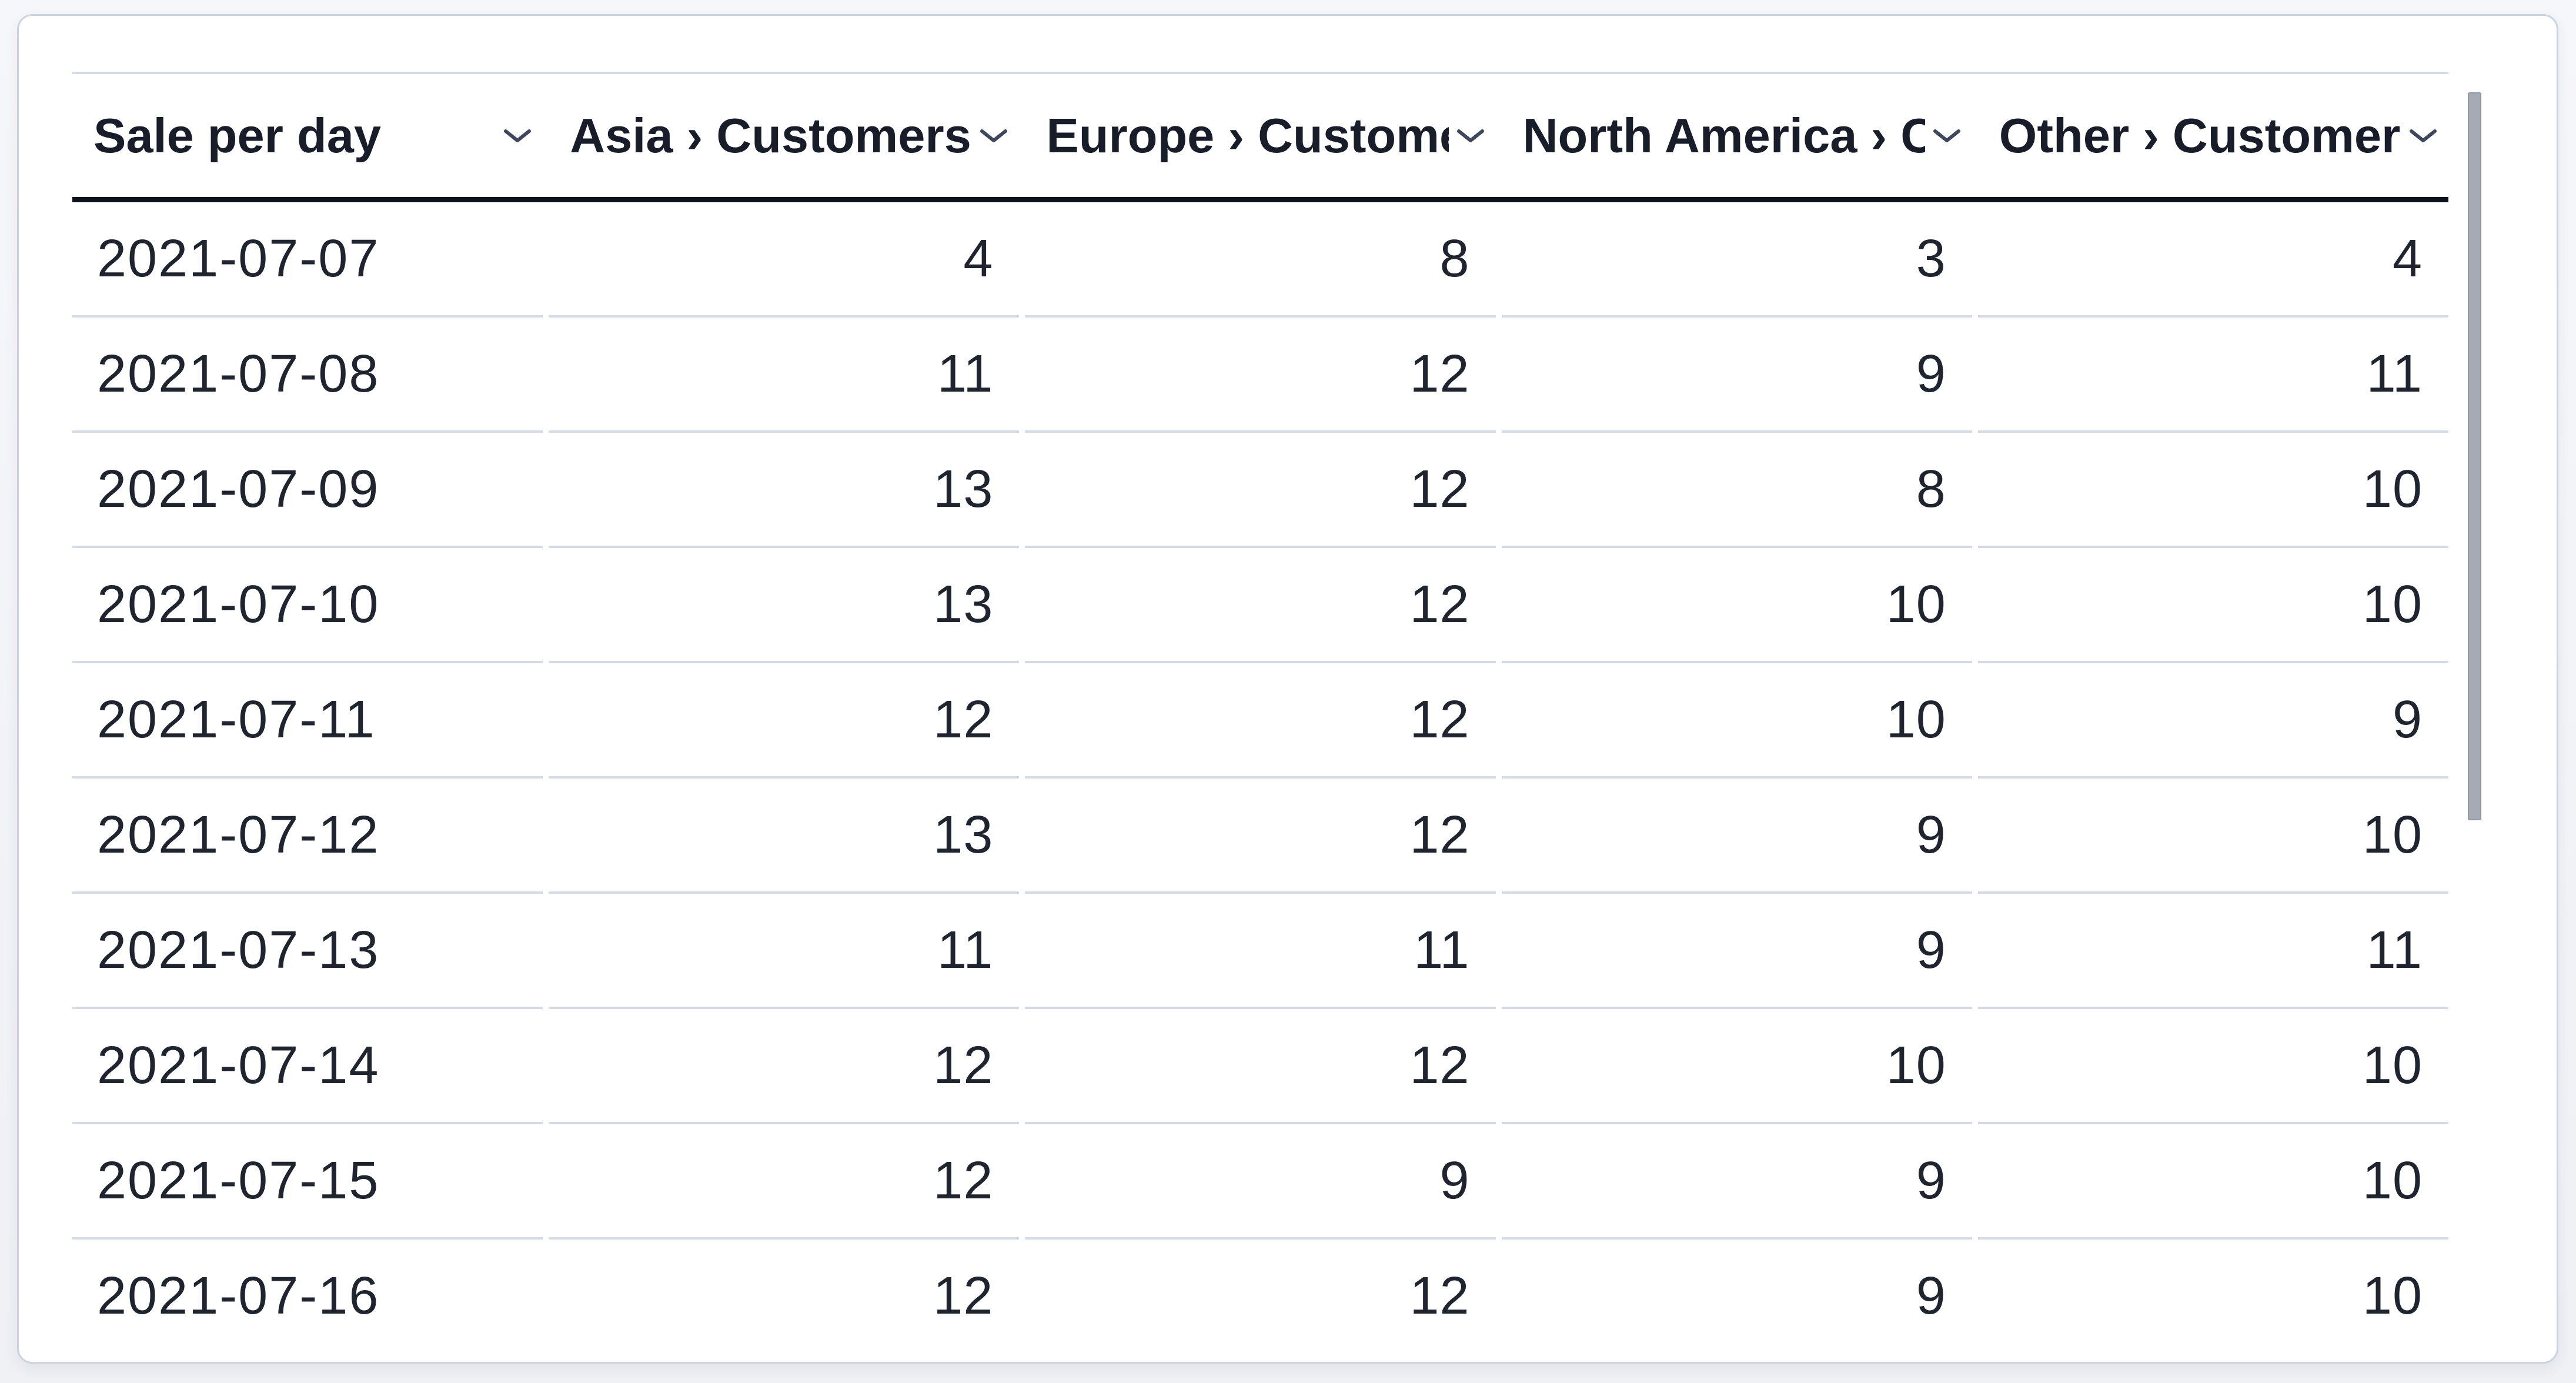  I want to click on column-header-label: Europe › Customers, so click(1247, 135).